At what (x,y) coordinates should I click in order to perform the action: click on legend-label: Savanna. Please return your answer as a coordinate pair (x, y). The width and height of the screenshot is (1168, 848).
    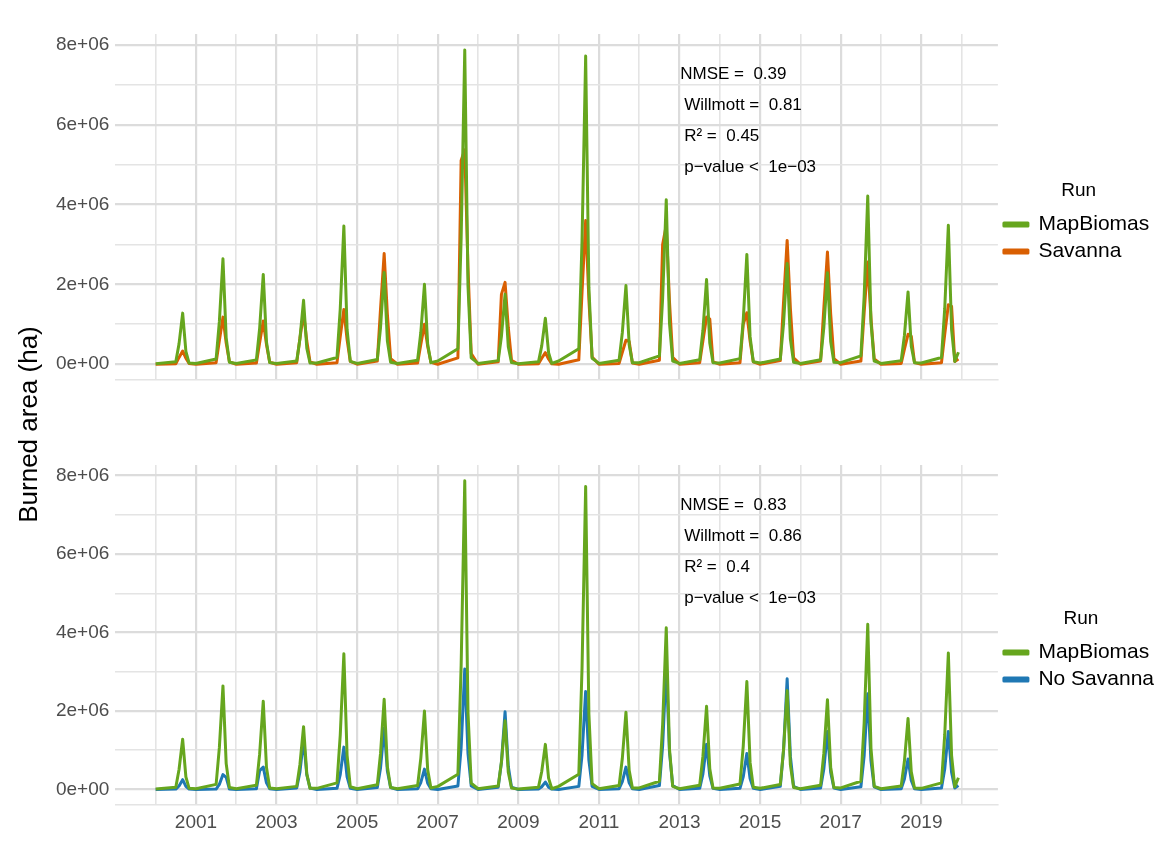
    Looking at the image, I should click on (1080, 250).